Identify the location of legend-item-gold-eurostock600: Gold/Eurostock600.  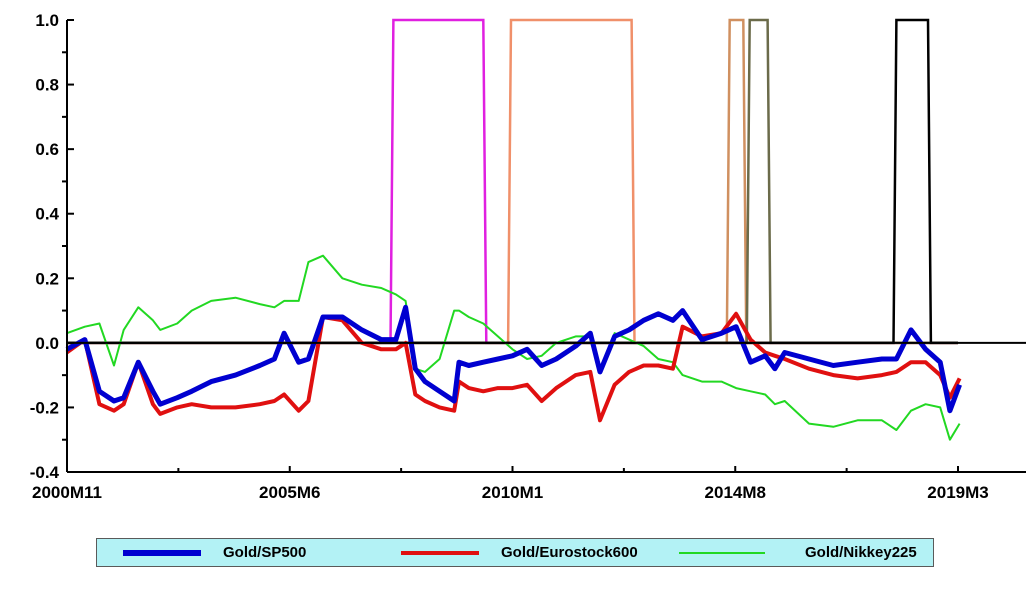
(519, 552).